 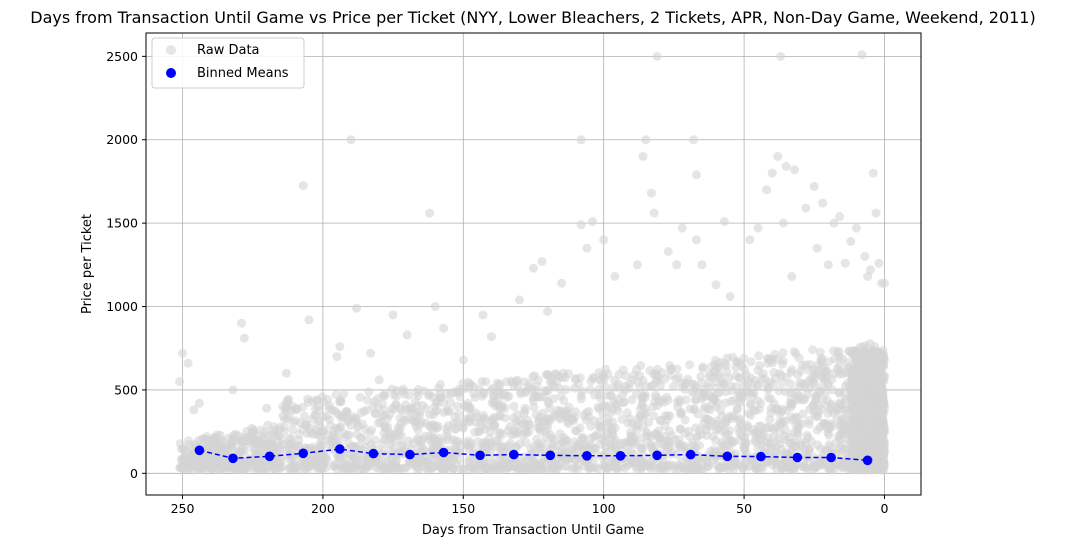 I want to click on x-tick-label: 200, so click(x=323, y=508).